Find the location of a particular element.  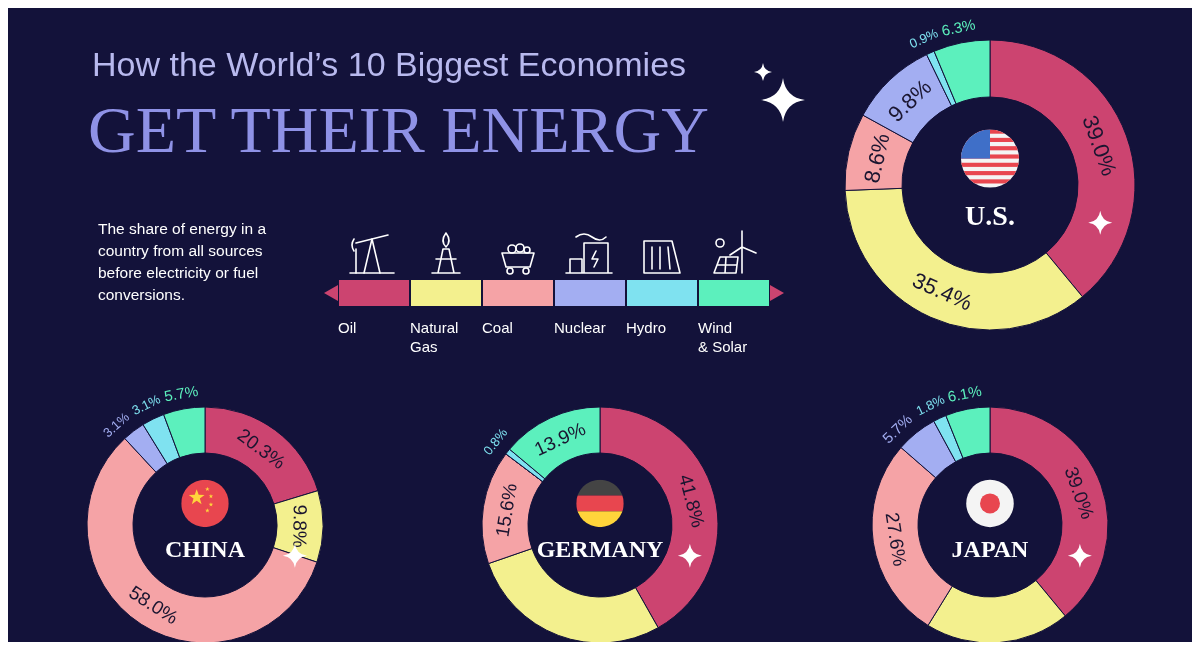

text: U.S. is located at coordinates (990, 215).